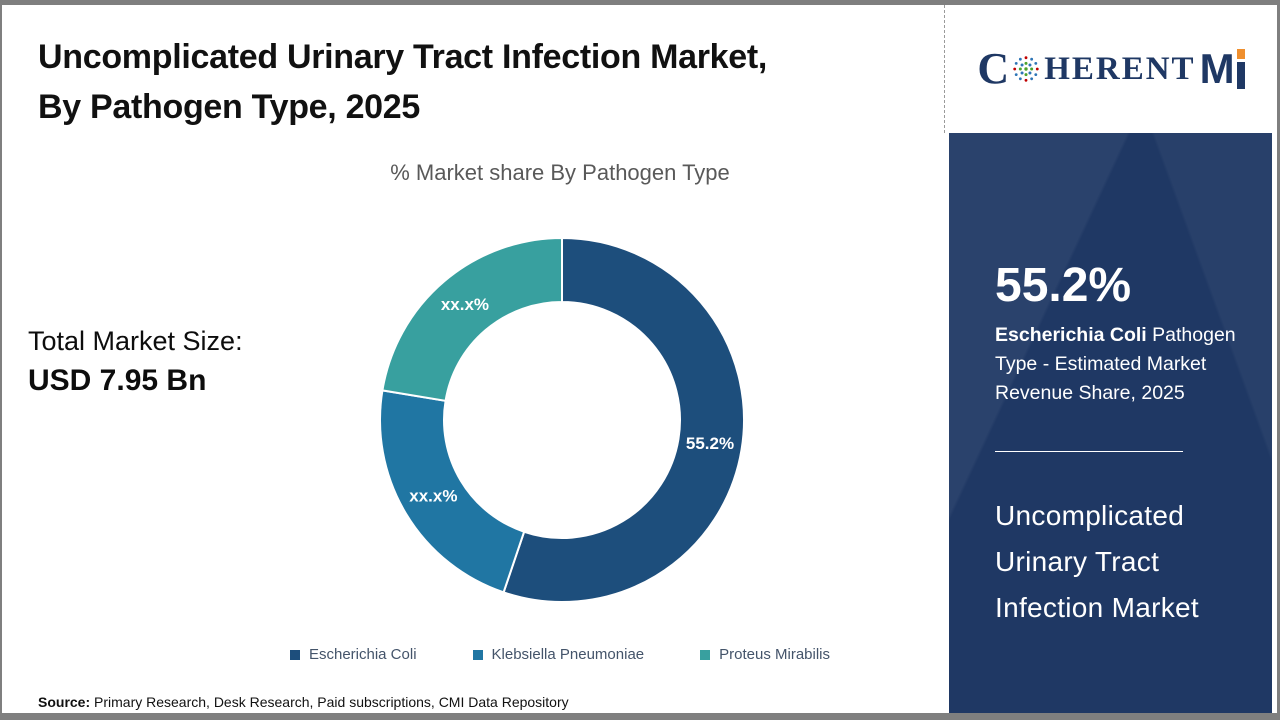 This screenshot has width=1280, height=720. Describe the element at coordinates (775, 654) in the screenshot. I see `legend-label: Proteus Mirabilis` at that location.